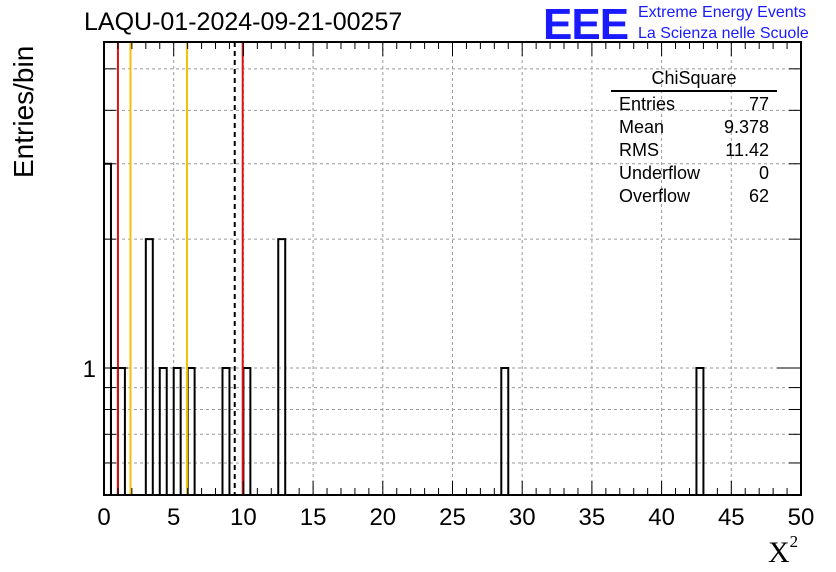 The image size is (836, 572). Describe the element at coordinates (382, 517) in the screenshot. I see `x-tick-label: 20` at that location.